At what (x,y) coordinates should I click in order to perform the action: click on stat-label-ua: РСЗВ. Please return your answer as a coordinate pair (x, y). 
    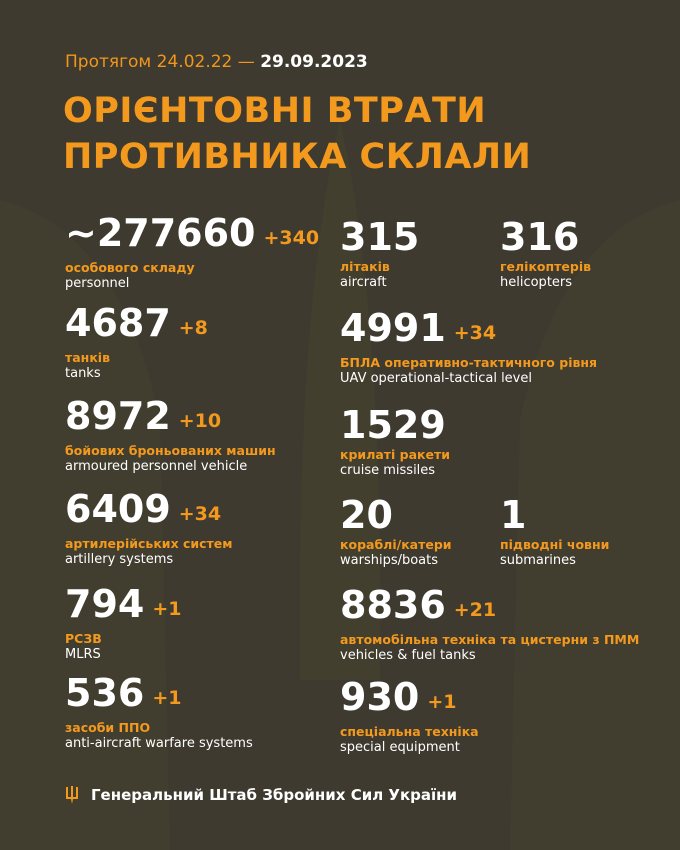
    Looking at the image, I should click on (83, 638).